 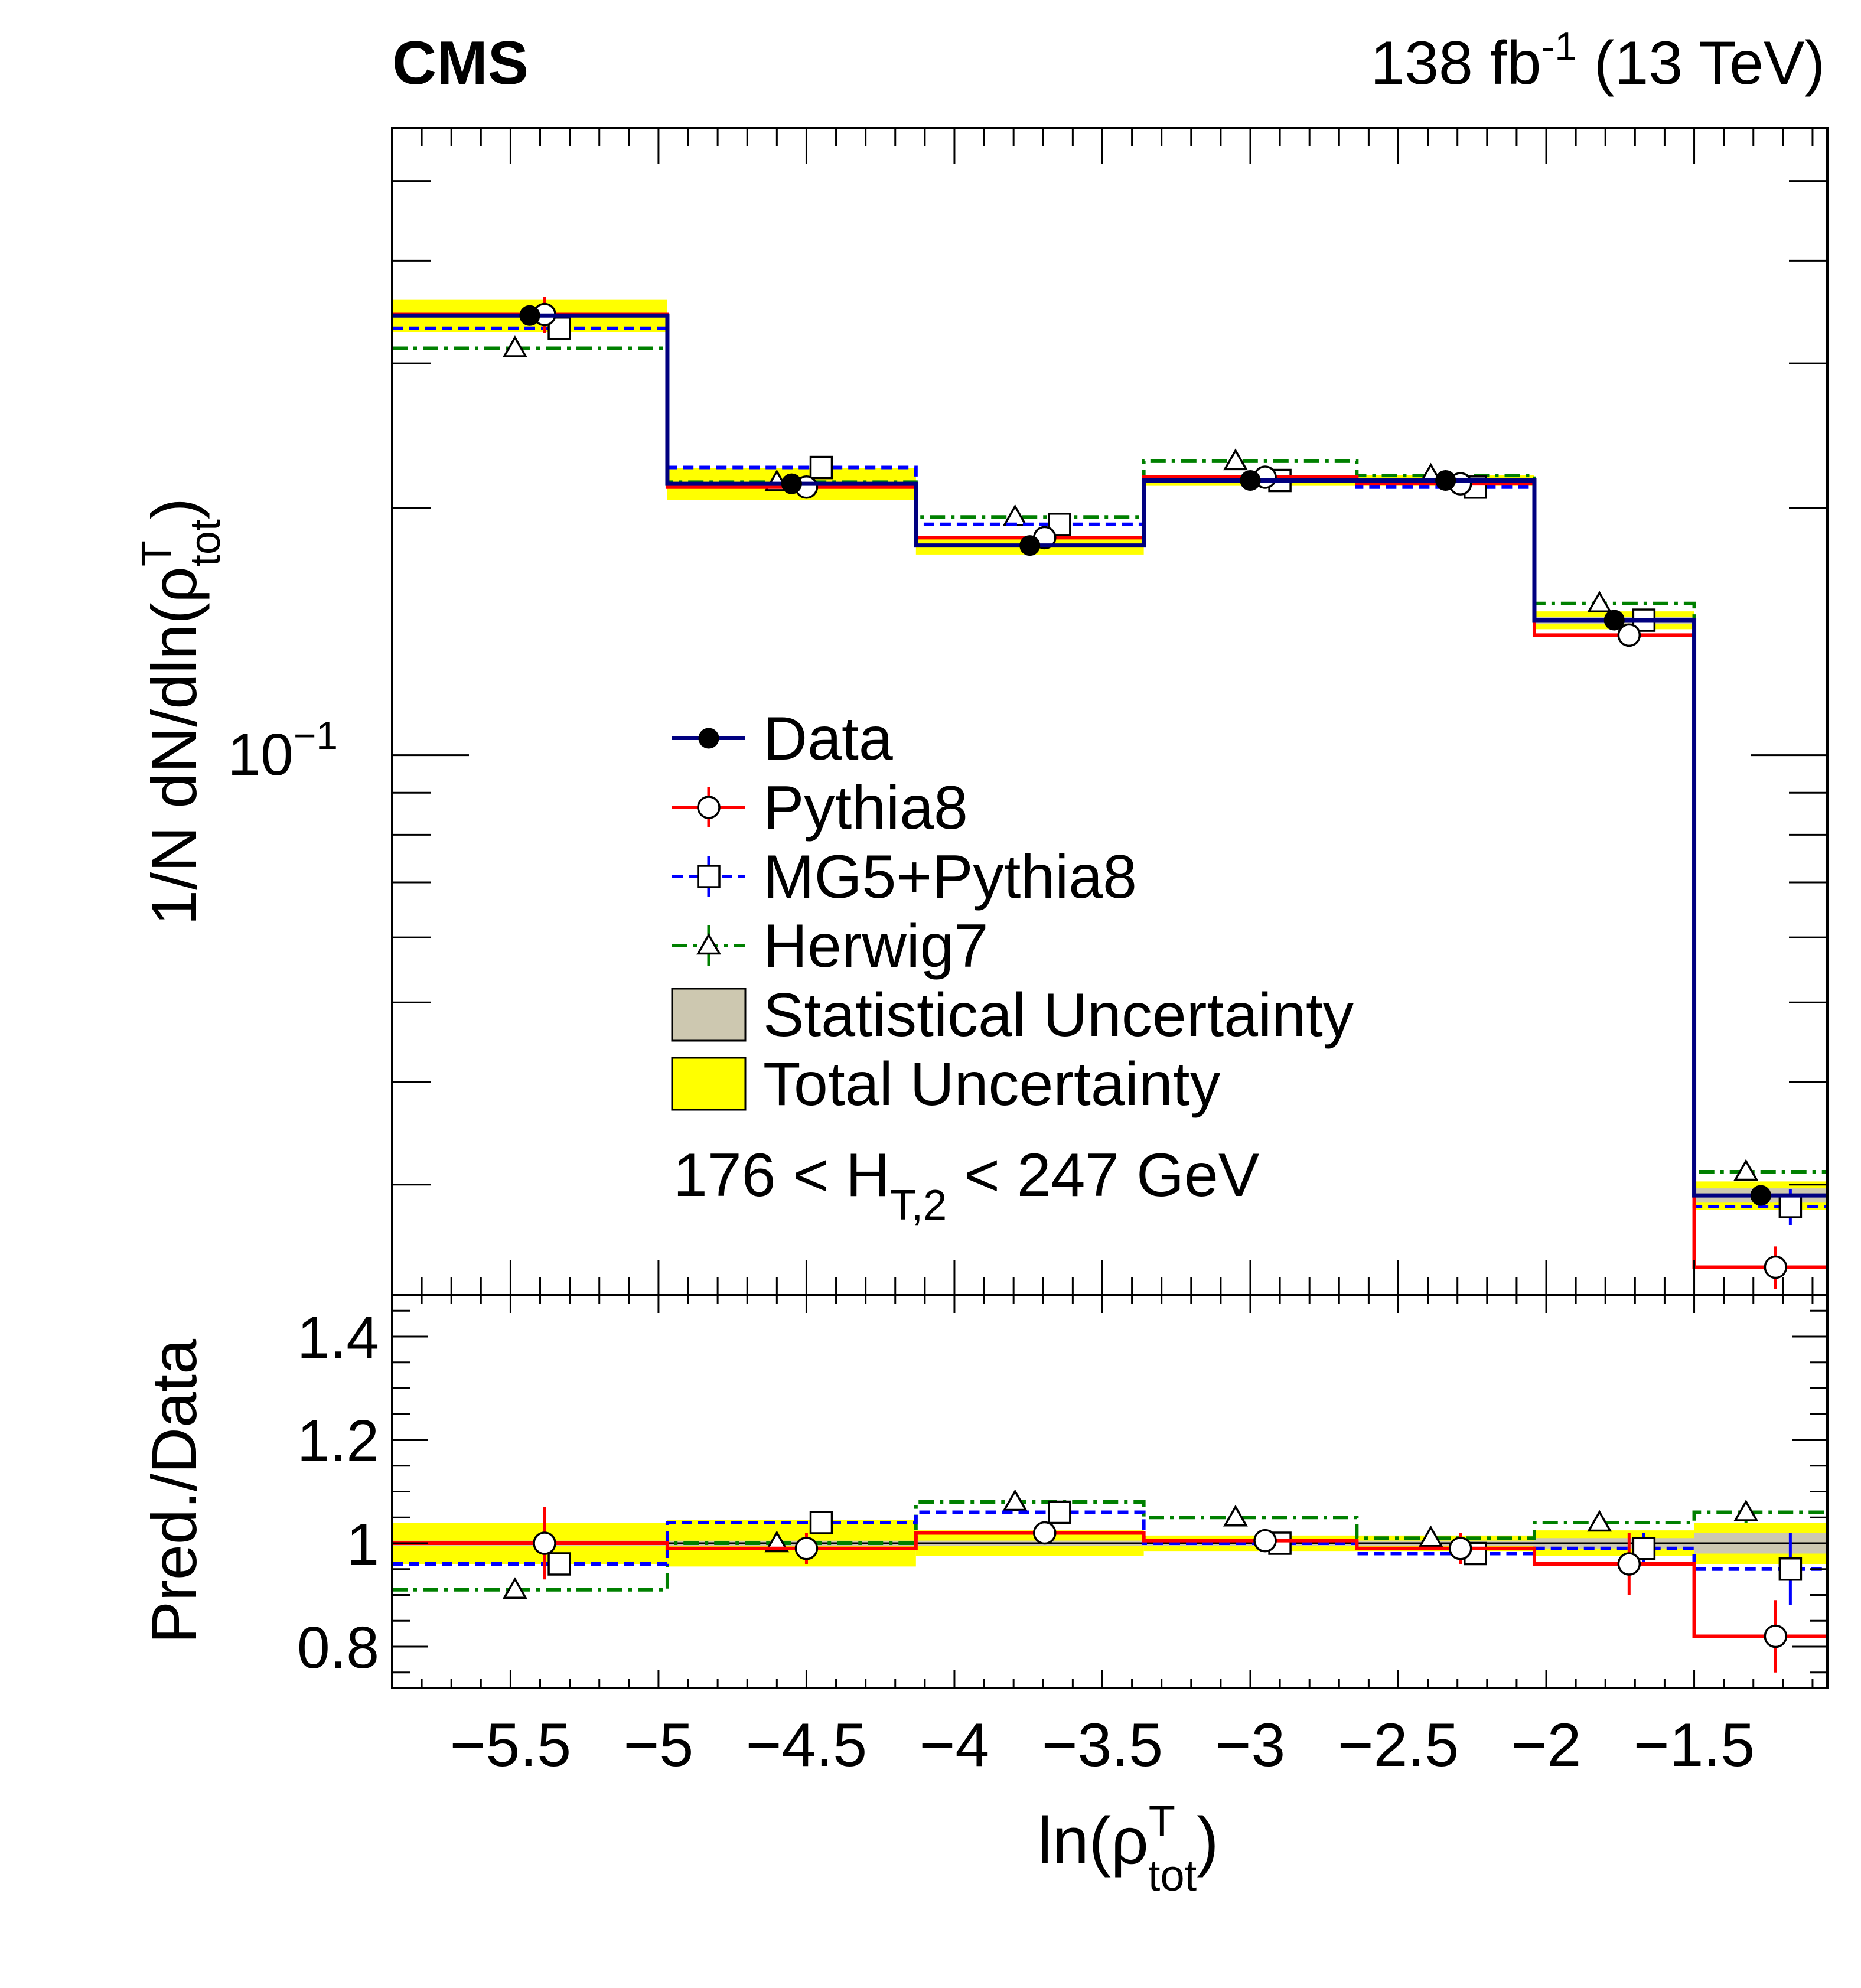 I want to click on top-ytick-label: 10−1, so click(x=283, y=750).